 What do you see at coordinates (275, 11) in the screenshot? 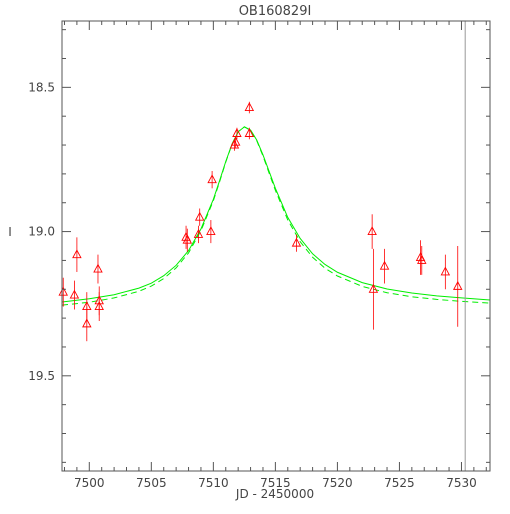
I see `chart-title: OB160829I` at bounding box center [275, 11].